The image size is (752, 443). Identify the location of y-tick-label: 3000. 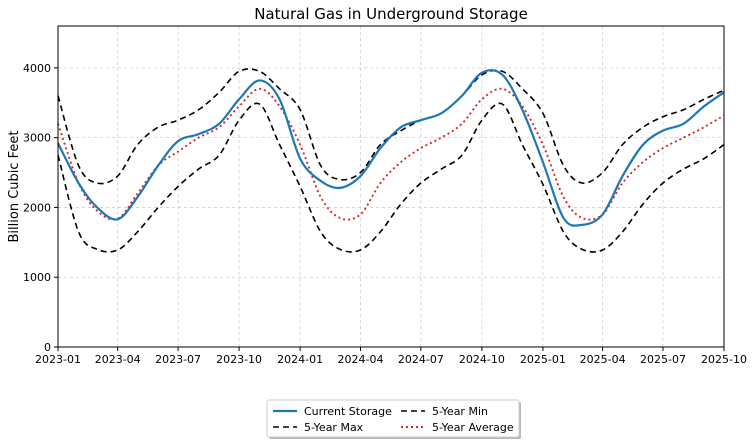
(37, 138).